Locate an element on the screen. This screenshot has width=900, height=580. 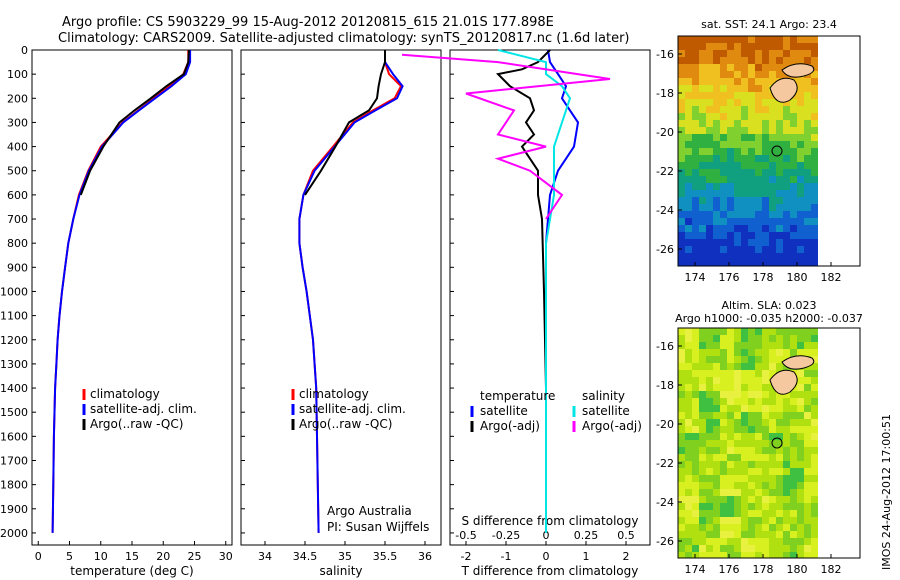
legend-label: satellite-adj. clim. is located at coordinates (352, 409).